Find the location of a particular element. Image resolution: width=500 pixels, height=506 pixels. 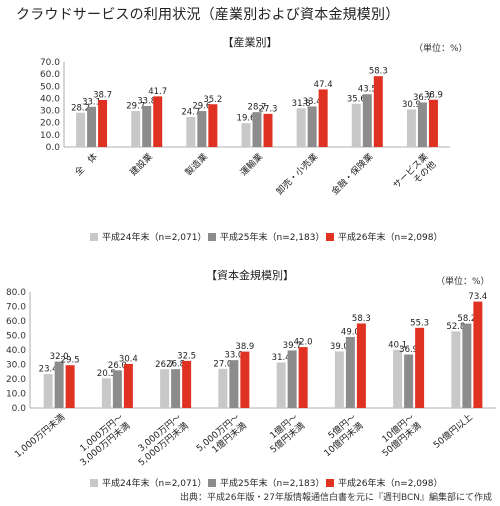

page-title: クラウドサービスの利用状況（産業別および資本金規模別） is located at coordinates (208, 15).